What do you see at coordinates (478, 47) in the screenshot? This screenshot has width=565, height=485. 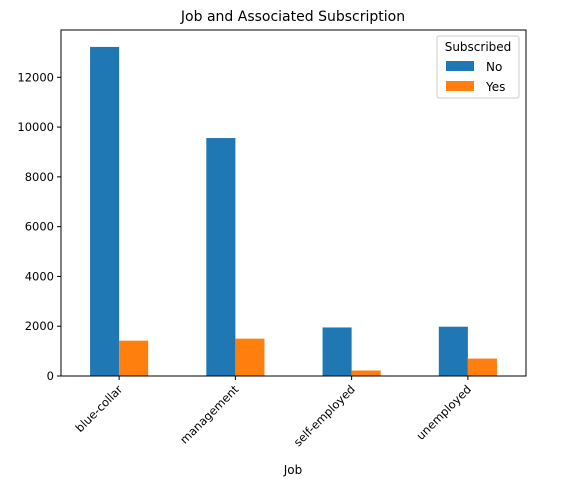 I see `legend-title: Subscribed` at bounding box center [478, 47].